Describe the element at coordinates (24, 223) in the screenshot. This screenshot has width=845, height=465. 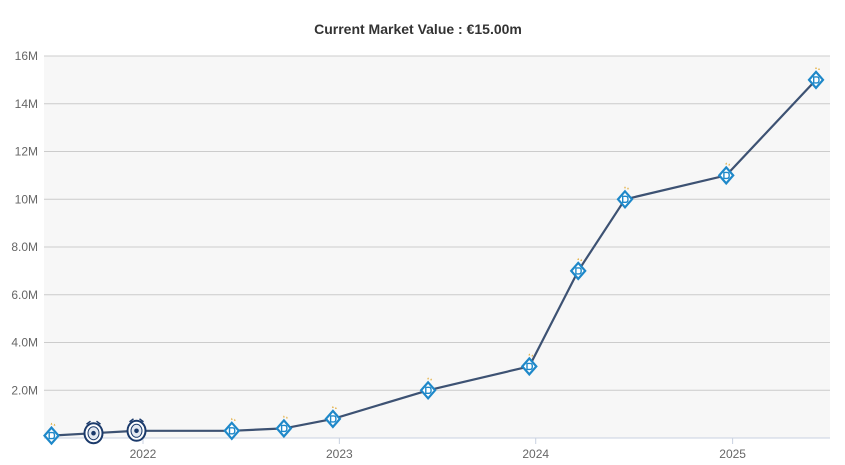
I see `y-axis: 2.0M 4.0M 6.0M 8.0M 10M 12M 14M 16M` at that location.